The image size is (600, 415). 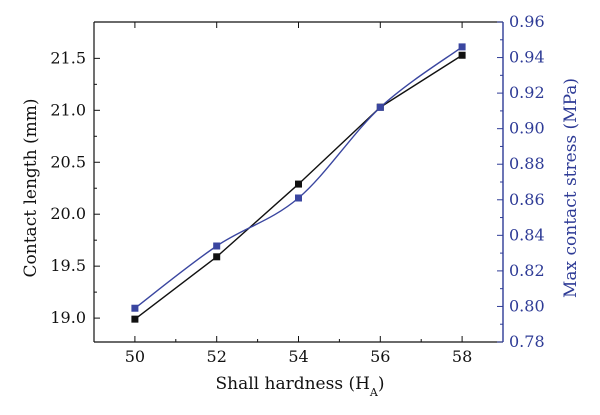 What do you see at coordinates (68, 161) in the screenshot?
I see `left-y-tick-label: 20.5` at bounding box center [68, 161].